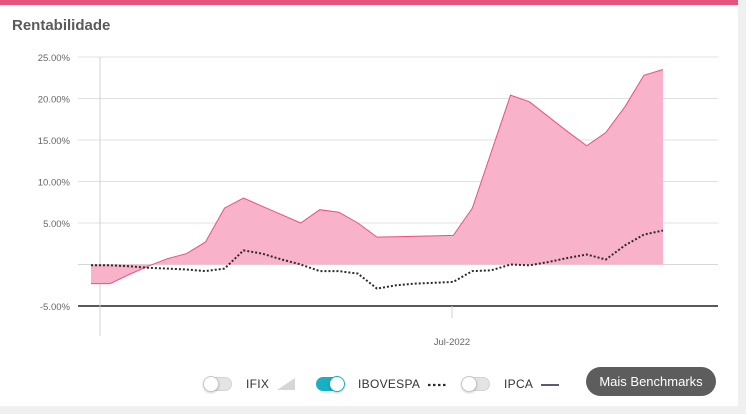 The width and height of the screenshot is (746, 414). Describe the element at coordinates (286, 384) in the screenshot. I see `area-swatch-icon` at that location.